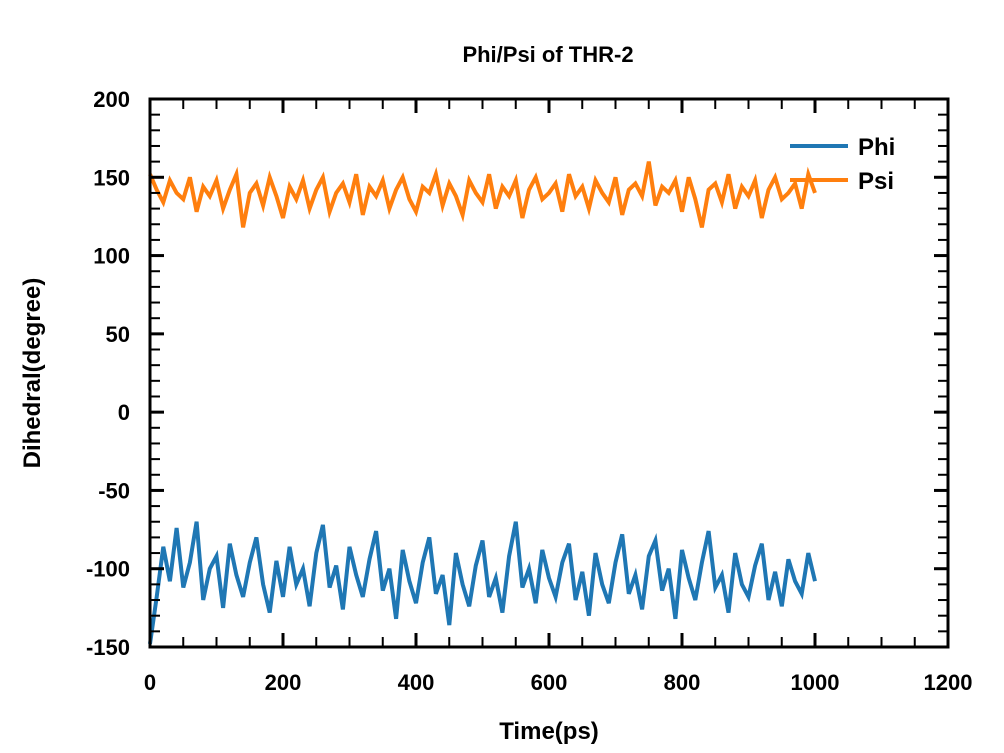 This screenshot has height=753, width=1004. I want to click on series-line-phi, so click(482, 583).